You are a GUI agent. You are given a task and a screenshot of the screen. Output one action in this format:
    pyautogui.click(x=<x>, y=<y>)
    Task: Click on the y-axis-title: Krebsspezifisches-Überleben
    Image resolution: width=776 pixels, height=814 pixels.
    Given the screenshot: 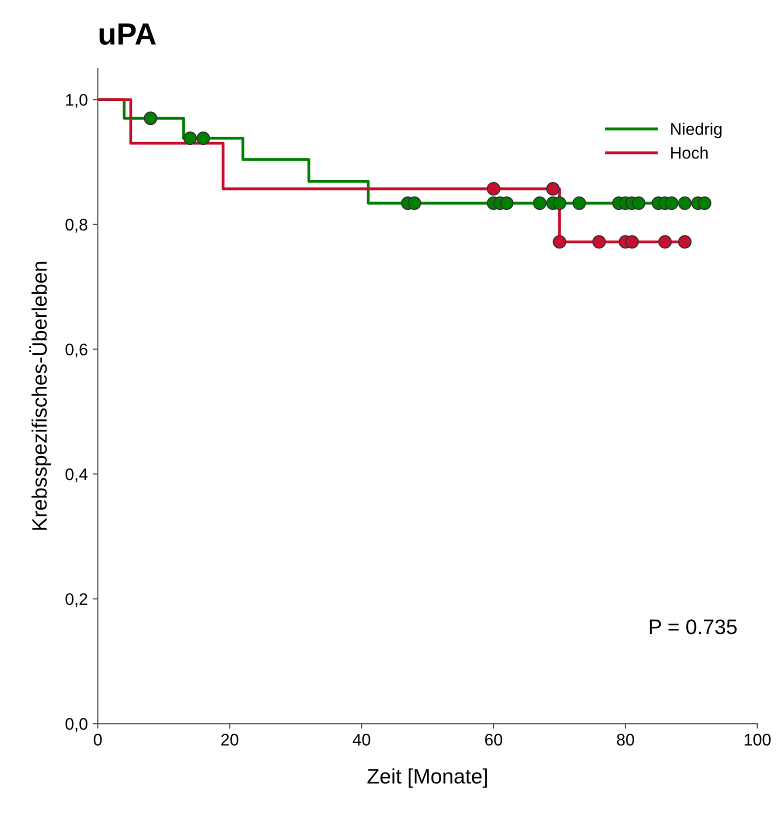 What is the action you would take?
    pyautogui.click(x=40, y=396)
    